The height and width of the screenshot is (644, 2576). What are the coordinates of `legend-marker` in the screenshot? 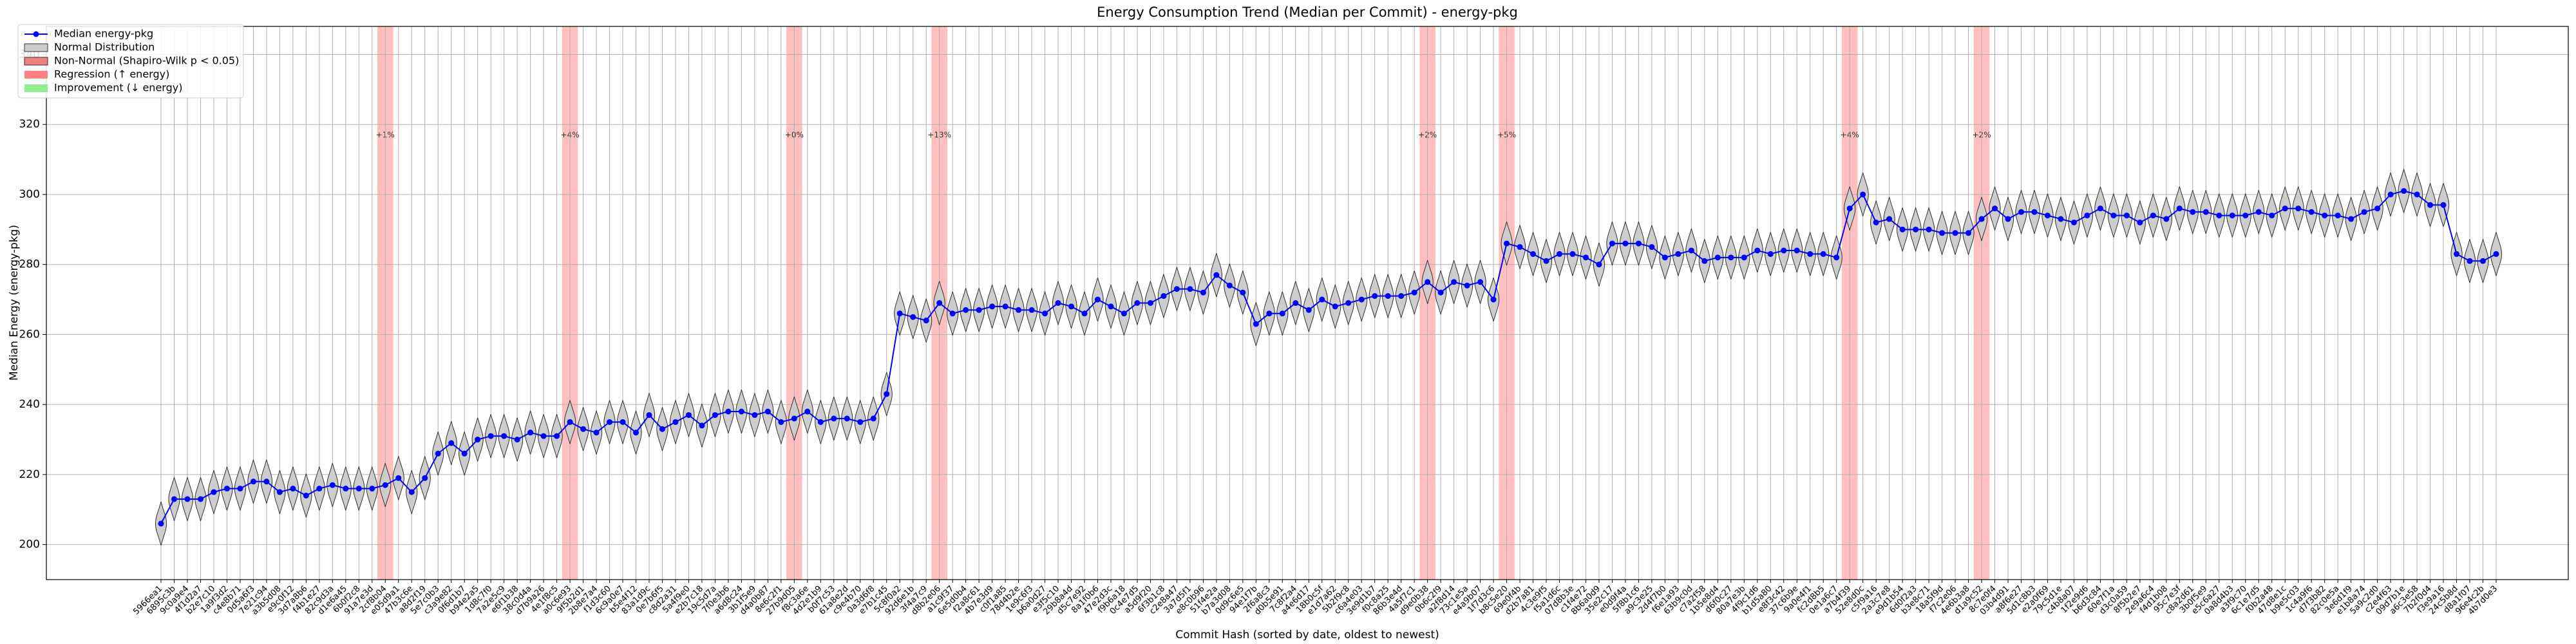 It's located at (36, 34).